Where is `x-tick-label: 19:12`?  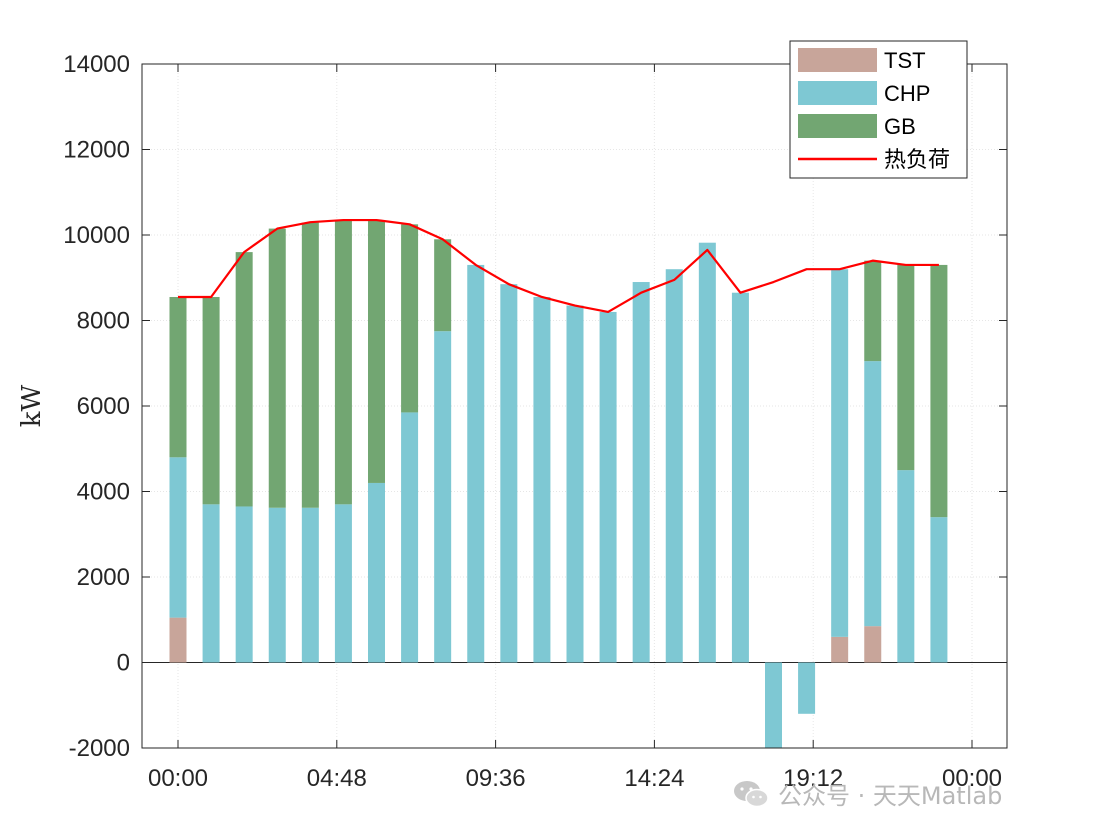
x-tick-label: 19:12 is located at coordinates (813, 778).